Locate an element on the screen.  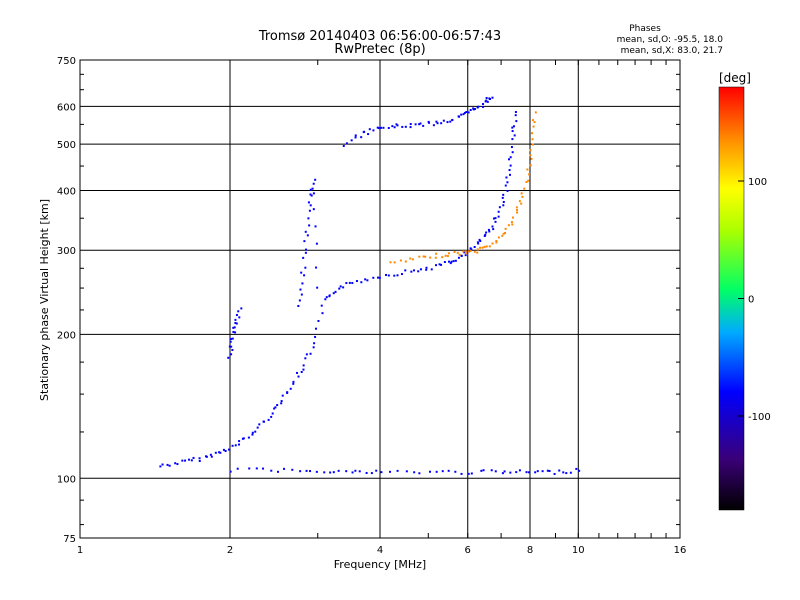
y-tick-label: 600 is located at coordinates (66, 107).